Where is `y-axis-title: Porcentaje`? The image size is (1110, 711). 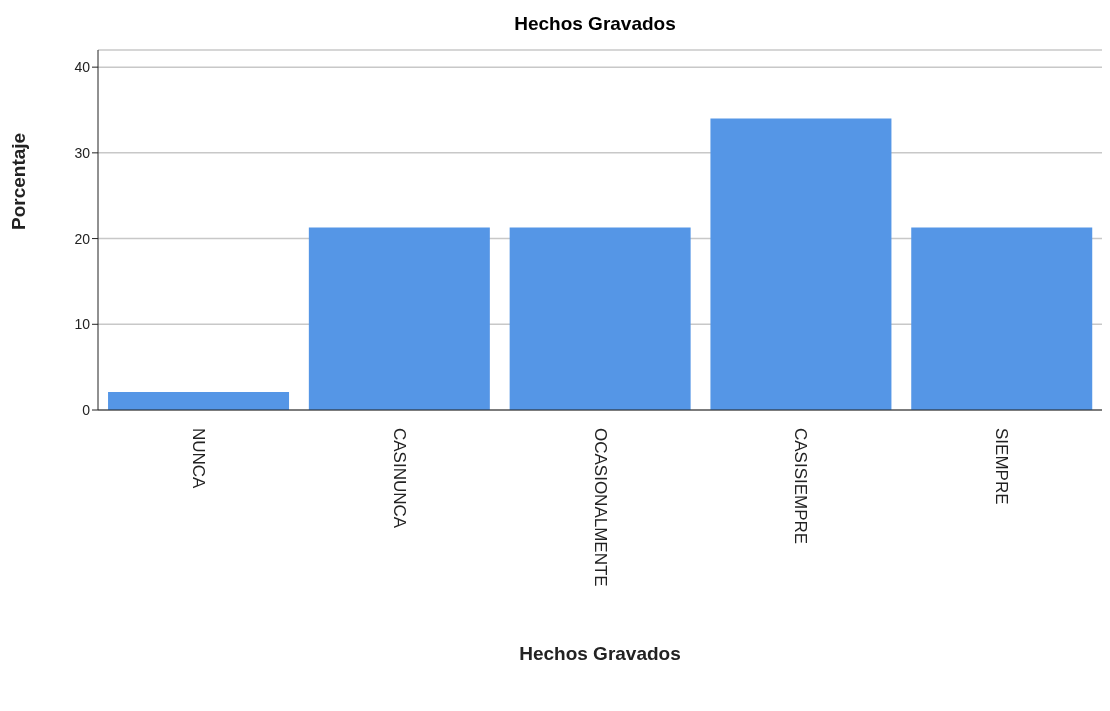 y-axis-title: Porcentaje is located at coordinates (18, 181).